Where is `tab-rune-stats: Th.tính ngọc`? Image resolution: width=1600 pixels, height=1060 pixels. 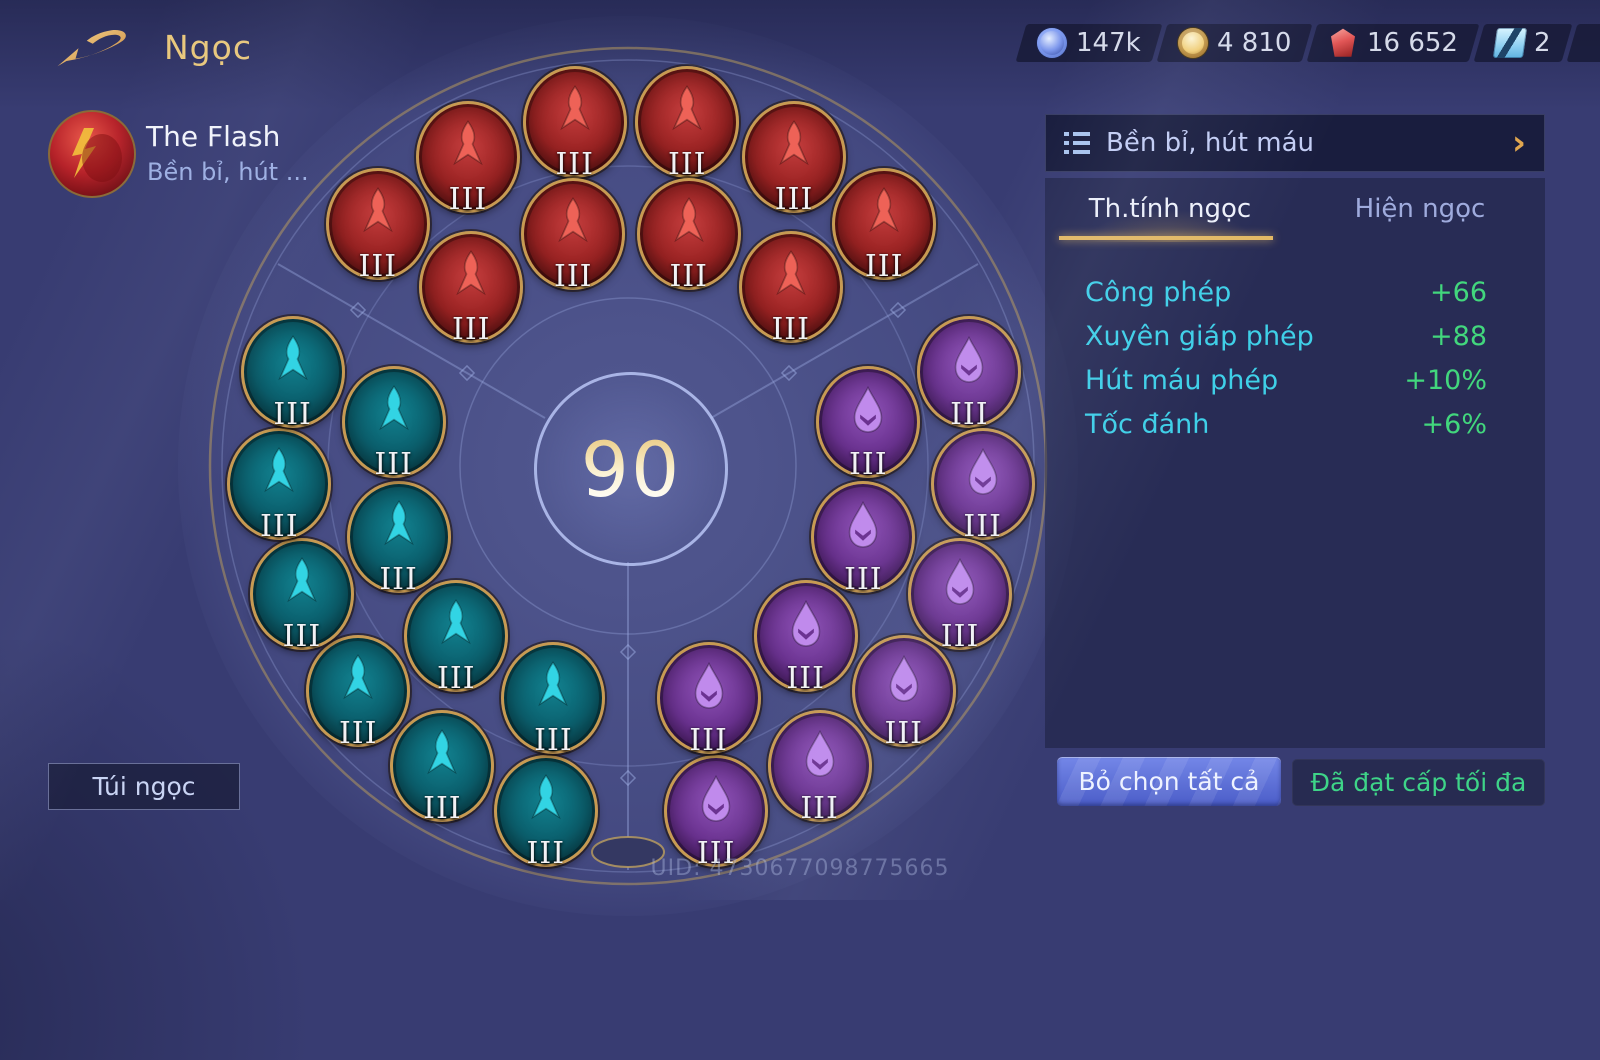
tab-rune-stats: Th.tính ngọc is located at coordinates (1170, 210).